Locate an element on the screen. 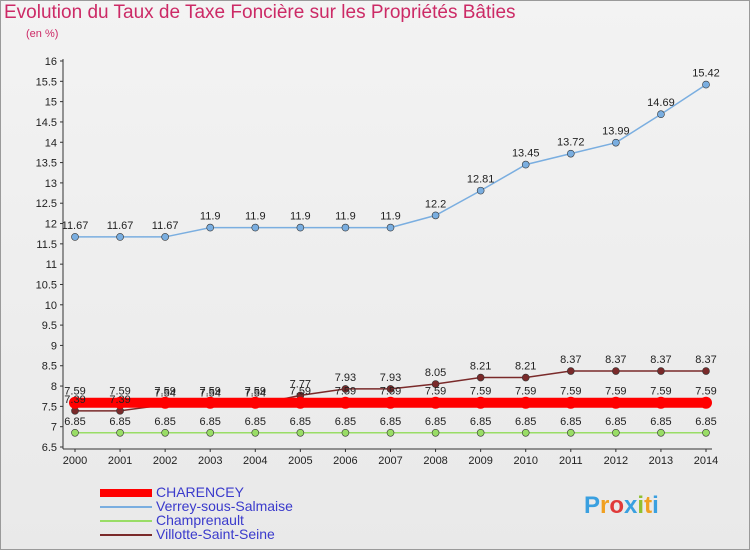  data-label: 12.81 is located at coordinates (481, 180).